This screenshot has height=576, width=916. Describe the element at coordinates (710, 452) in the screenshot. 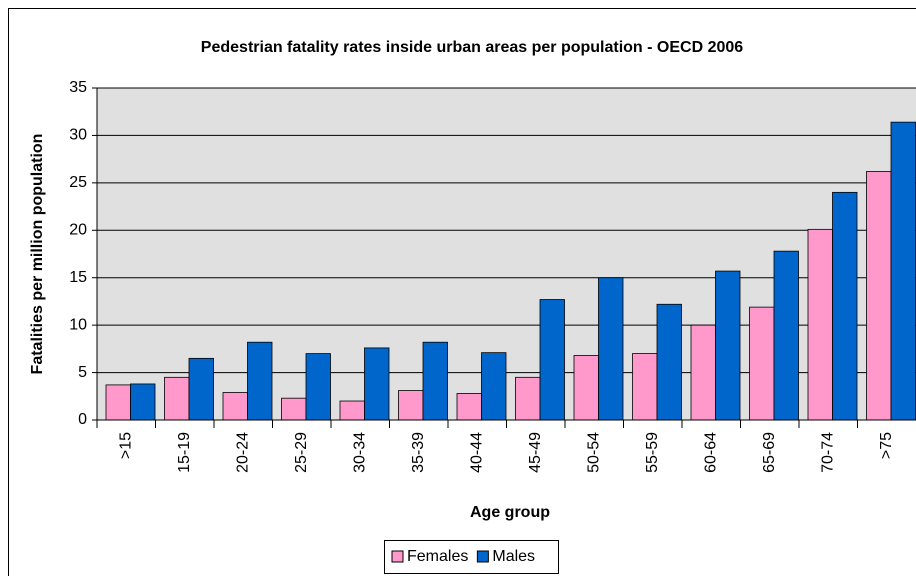

I see `x-tick-label: 60-64` at that location.